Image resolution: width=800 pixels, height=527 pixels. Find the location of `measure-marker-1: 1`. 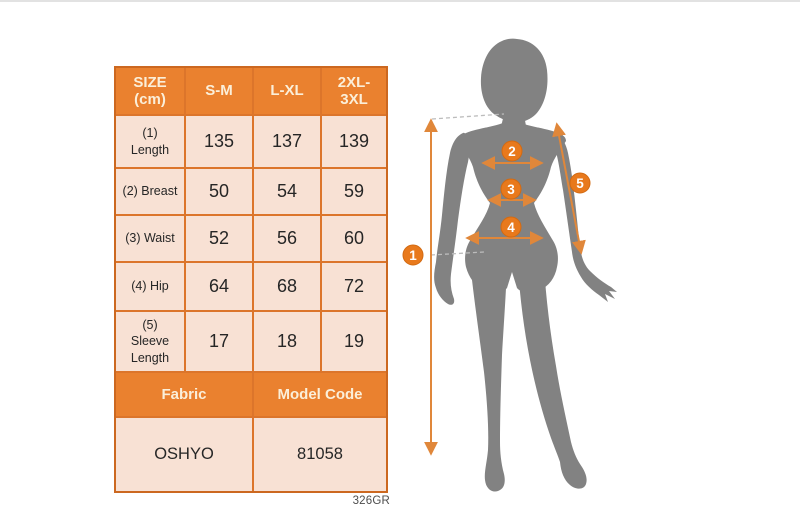

measure-marker-1: 1 is located at coordinates (413, 255).